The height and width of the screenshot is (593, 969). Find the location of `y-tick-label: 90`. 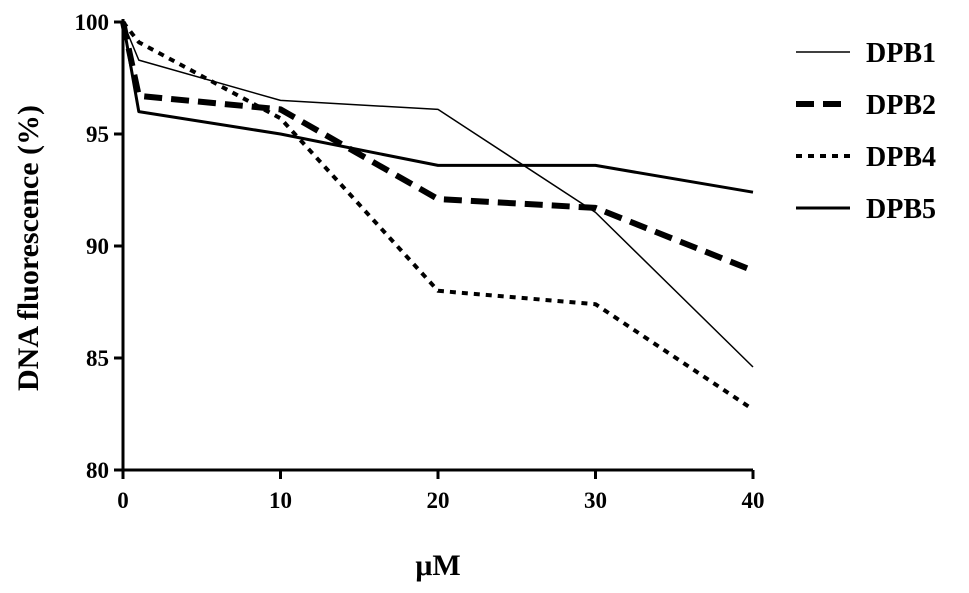

y-tick-label: 90 is located at coordinates (97, 246).